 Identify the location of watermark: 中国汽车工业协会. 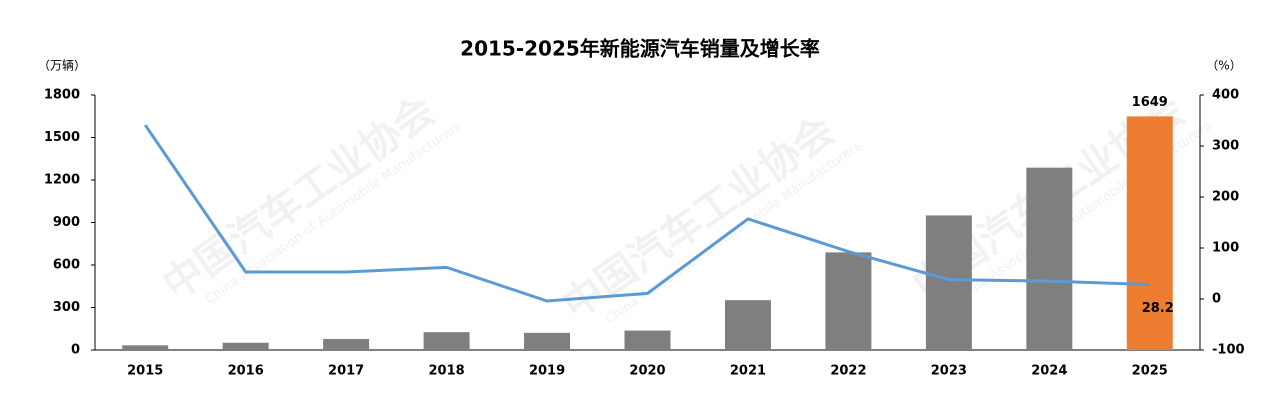
(299, 198).